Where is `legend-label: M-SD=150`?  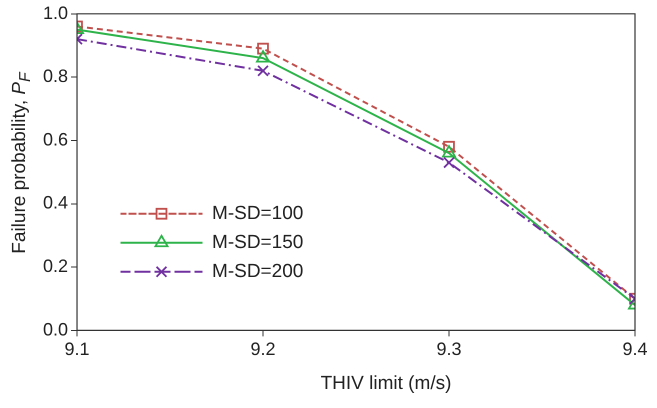
legend-label: M-SD=150 is located at coordinates (258, 242).